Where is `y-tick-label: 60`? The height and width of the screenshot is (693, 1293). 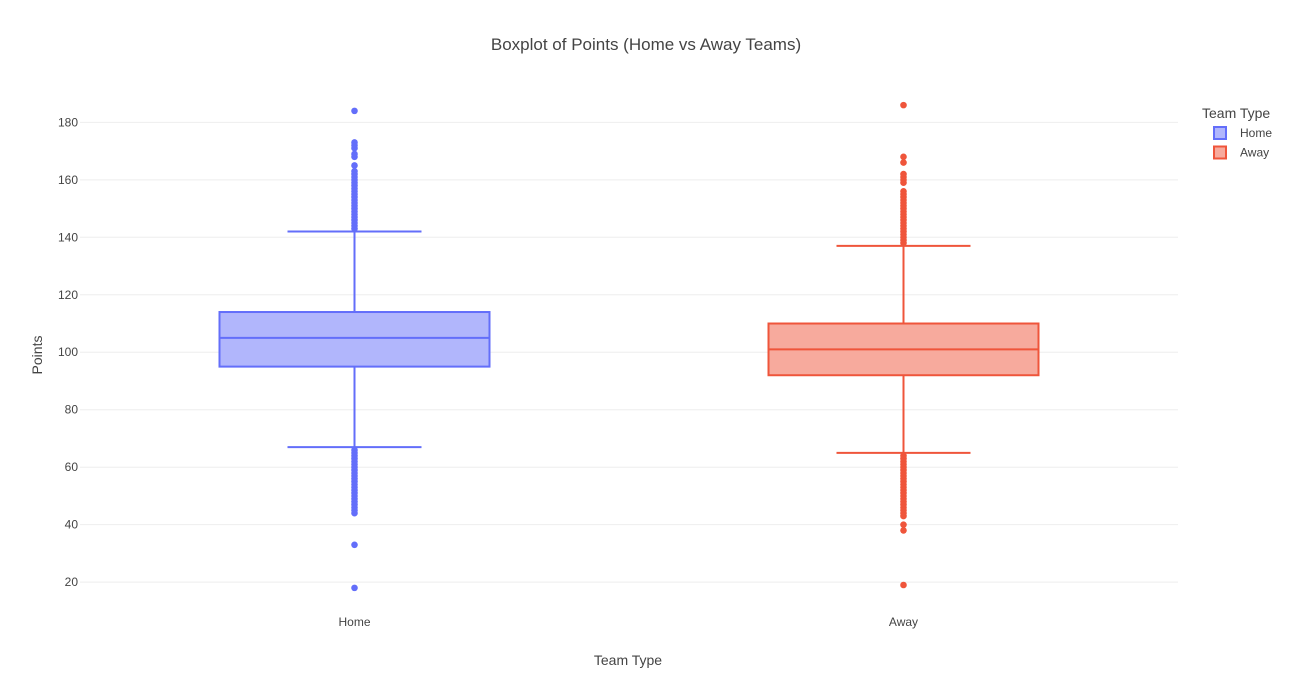
y-tick-label: 60 is located at coordinates (72, 467).